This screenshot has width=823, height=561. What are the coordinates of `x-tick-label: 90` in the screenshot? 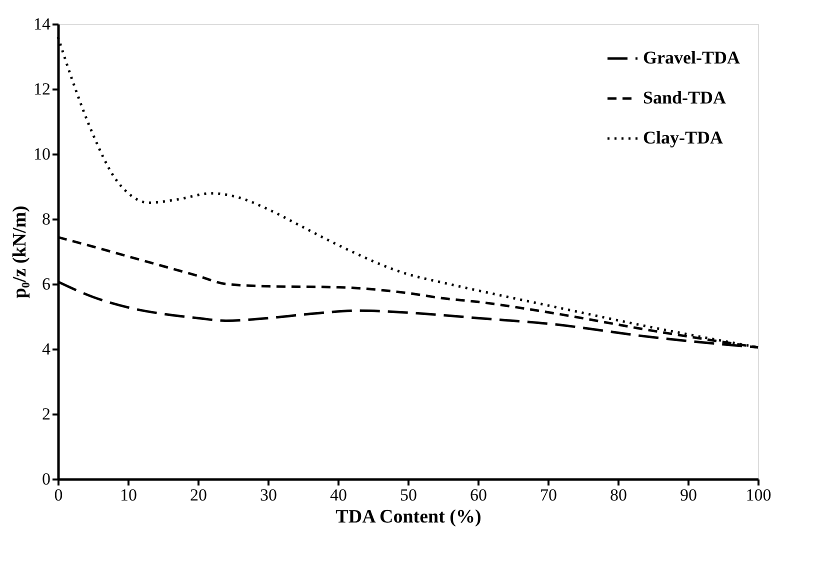 It's located at (688, 495).